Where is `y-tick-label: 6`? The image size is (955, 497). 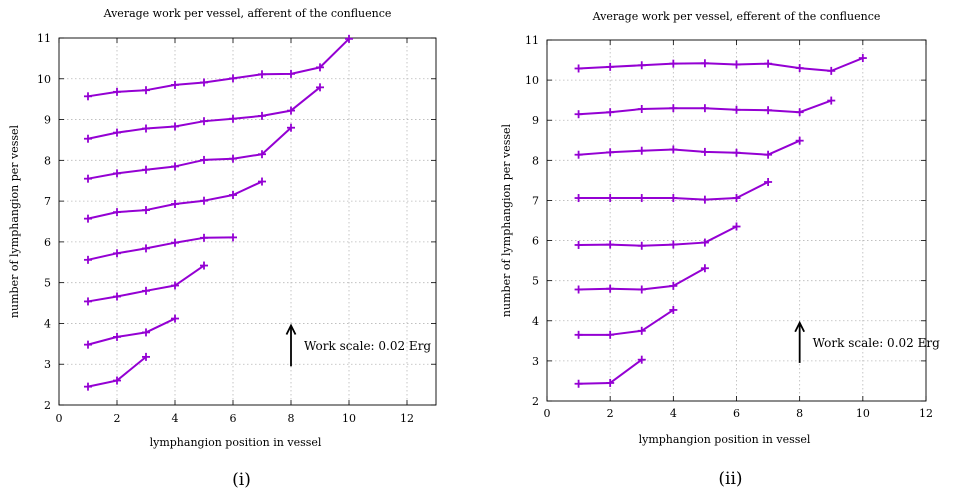 y-tick-label: 6 is located at coordinates (47, 242).